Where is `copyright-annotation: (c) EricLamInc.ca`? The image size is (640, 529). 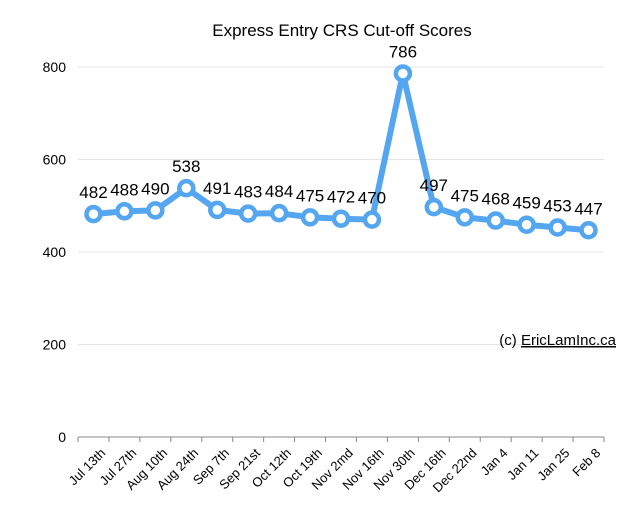
copyright-annotation: (c) EricLamInc.ca is located at coordinates (557, 340).